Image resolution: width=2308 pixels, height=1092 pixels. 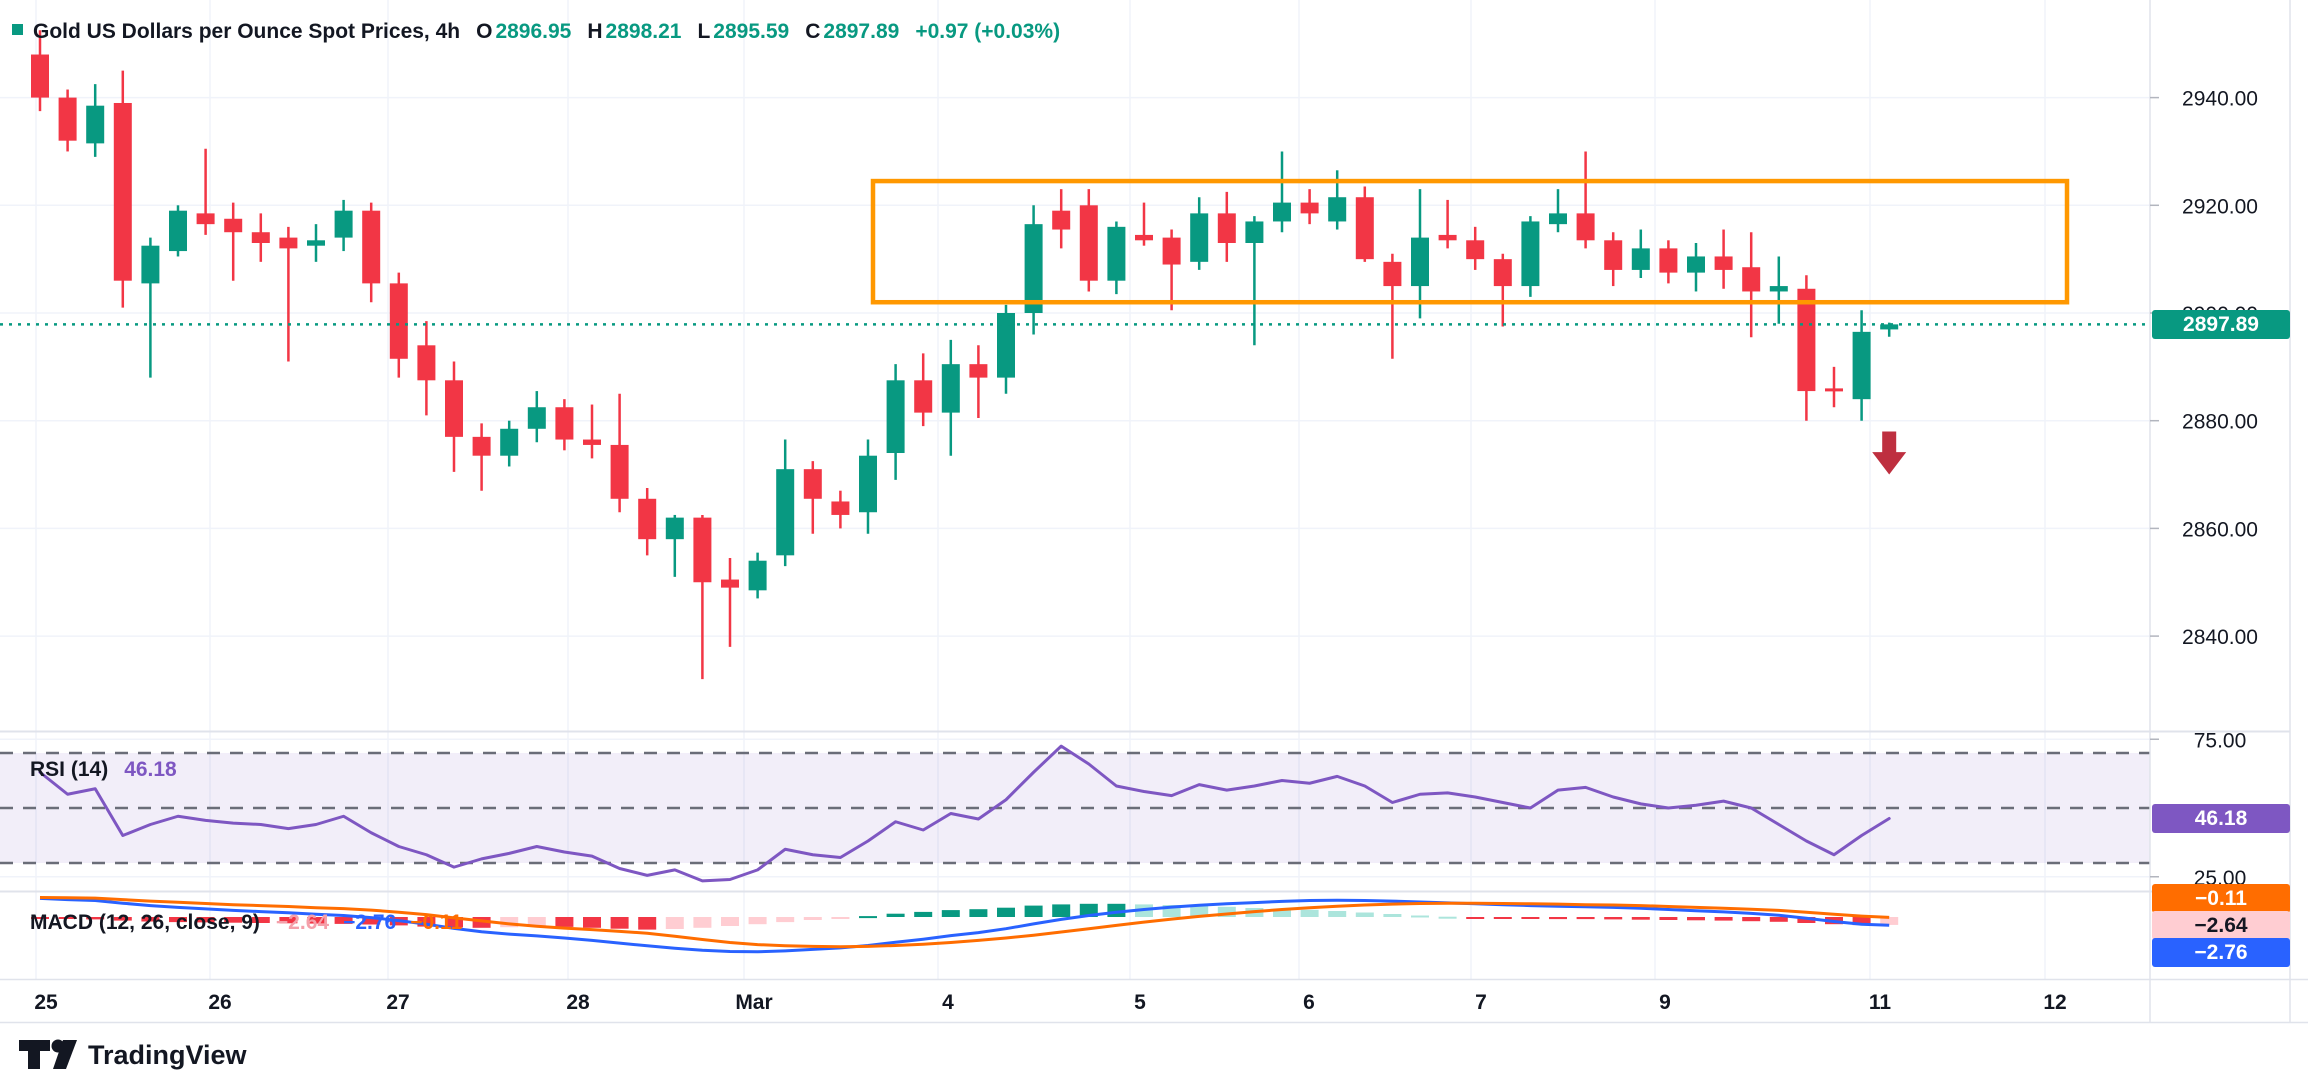 I want to click on time-axis-label: 27, so click(x=397, y=1002).